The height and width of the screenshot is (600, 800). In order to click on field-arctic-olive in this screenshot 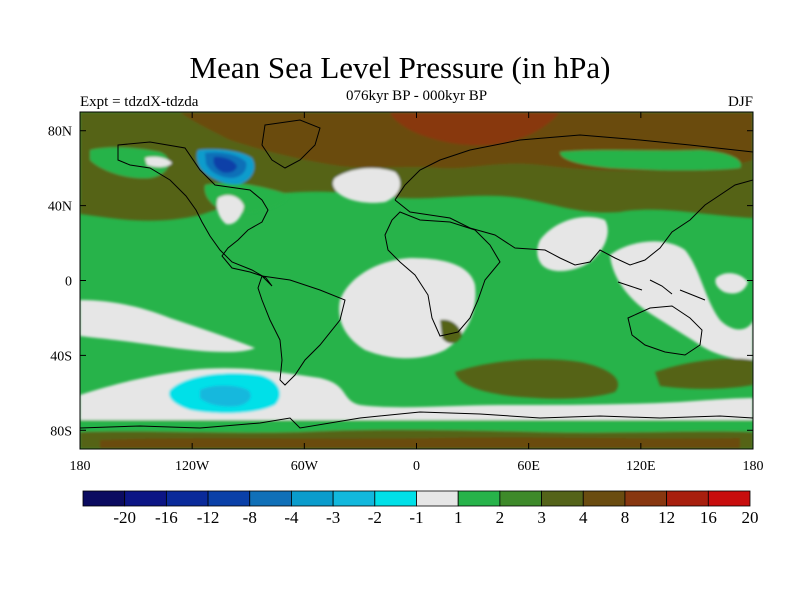, I will do `click(130, 130)`.